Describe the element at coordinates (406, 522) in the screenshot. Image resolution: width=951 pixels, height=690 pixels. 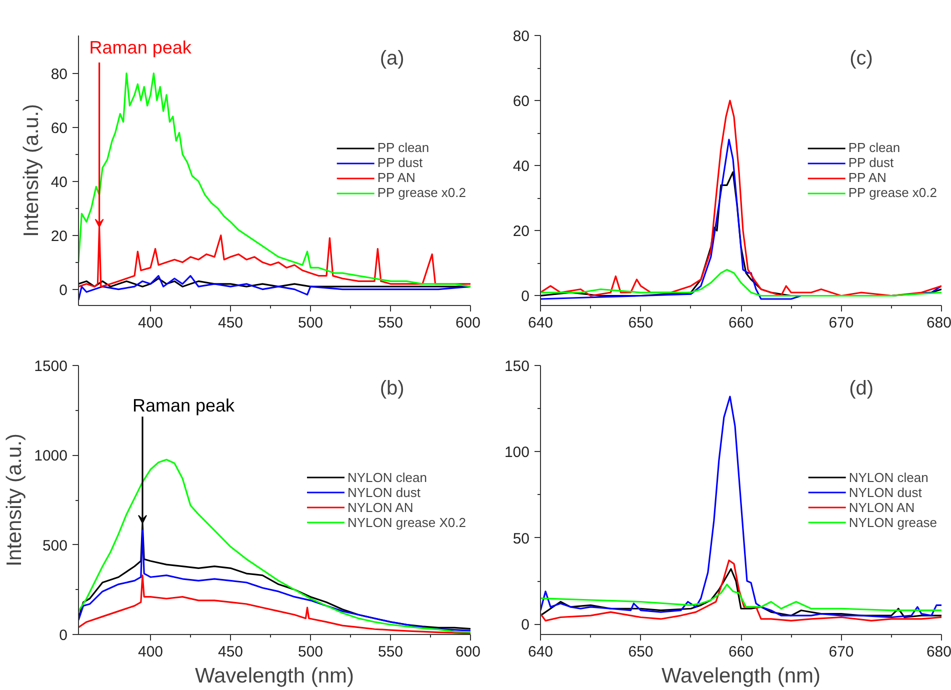
I see `legend-label: NYLON grease X0.2` at that location.